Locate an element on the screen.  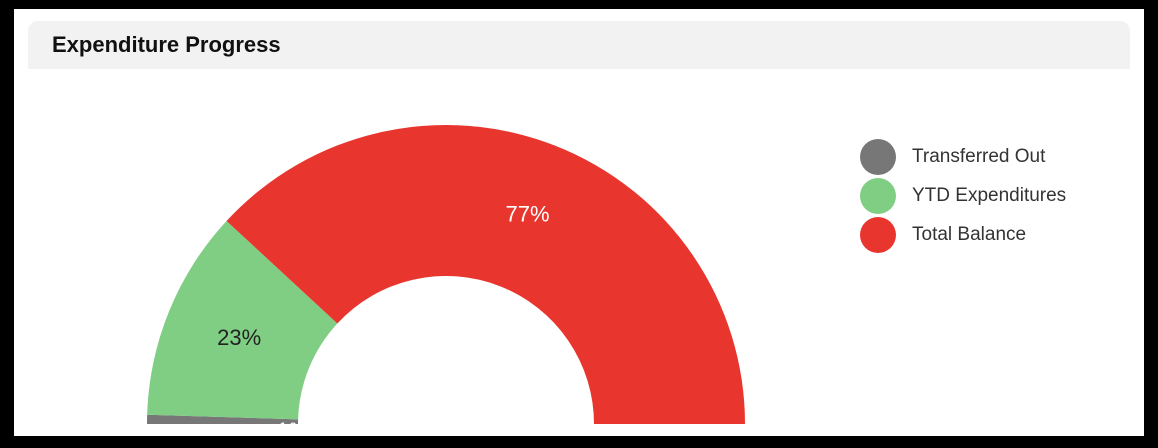
legend-item-ytd-expenditures: YTD Expenditures is located at coordinates (963, 195).